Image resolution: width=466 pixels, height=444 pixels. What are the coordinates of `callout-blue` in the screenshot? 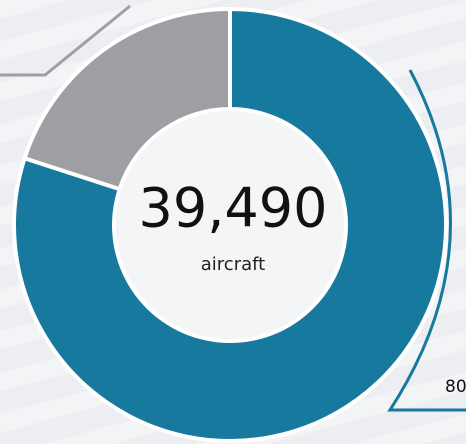 It's located at (426, 240).